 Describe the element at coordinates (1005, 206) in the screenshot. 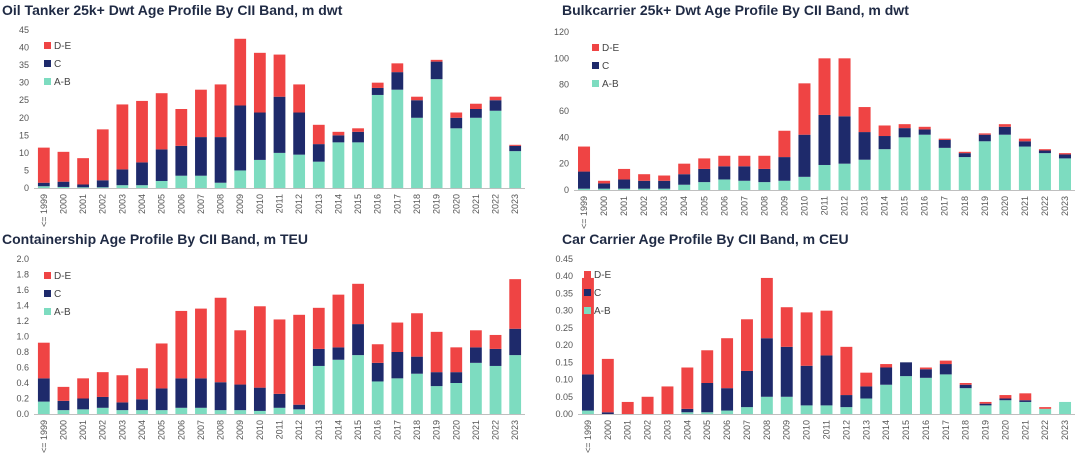

I see `x-tick-label: 2020` at that location.